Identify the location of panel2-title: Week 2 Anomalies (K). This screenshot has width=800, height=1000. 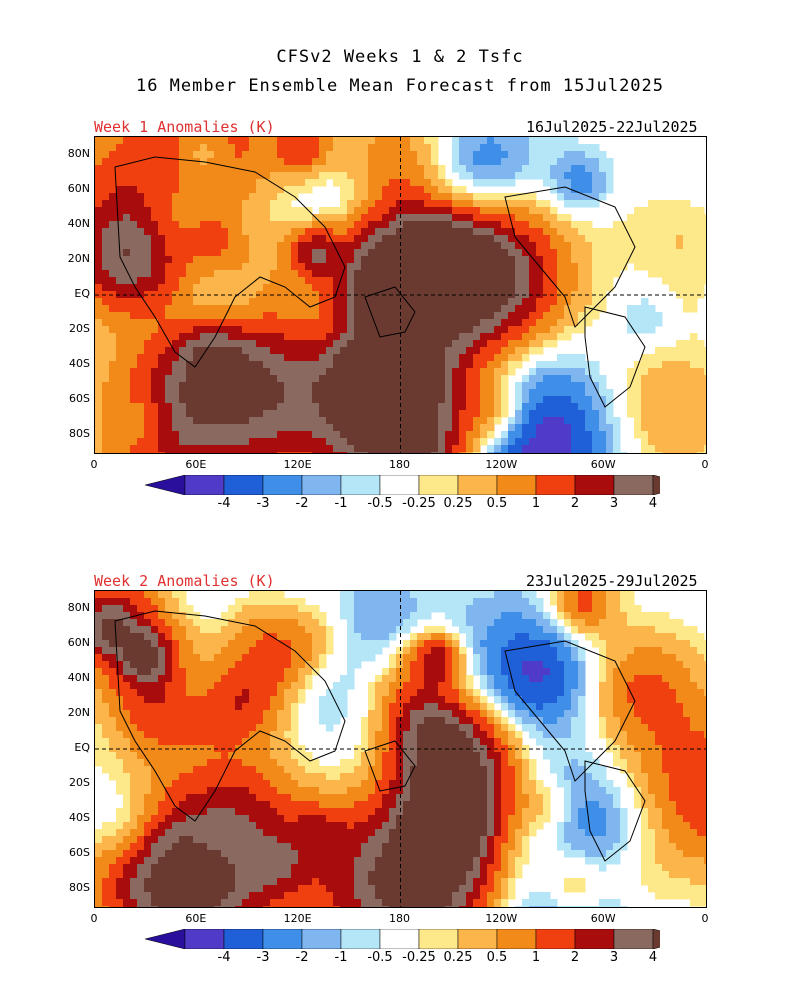
(184, 581).